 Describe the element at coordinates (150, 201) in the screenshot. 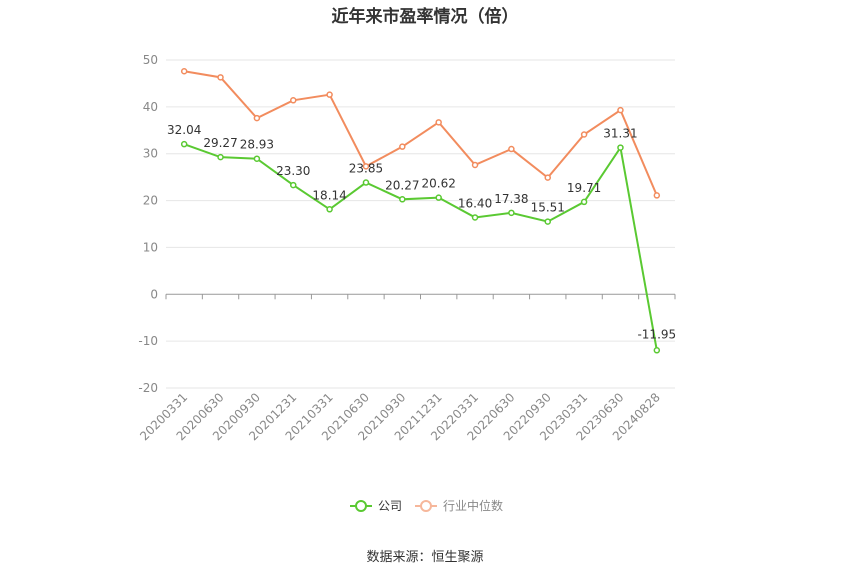

I see `y-tick-label: 20` at that location.